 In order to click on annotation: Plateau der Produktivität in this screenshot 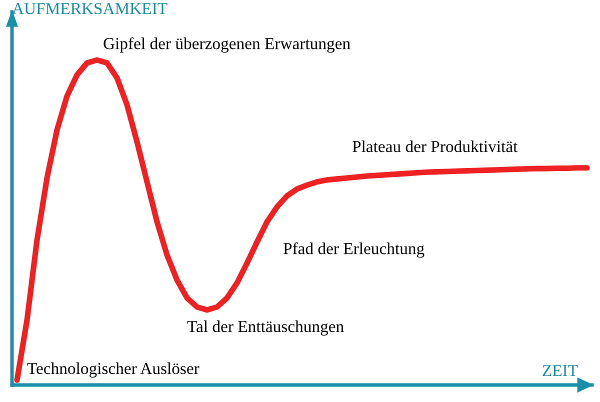, I will do `click(435, 146)`.